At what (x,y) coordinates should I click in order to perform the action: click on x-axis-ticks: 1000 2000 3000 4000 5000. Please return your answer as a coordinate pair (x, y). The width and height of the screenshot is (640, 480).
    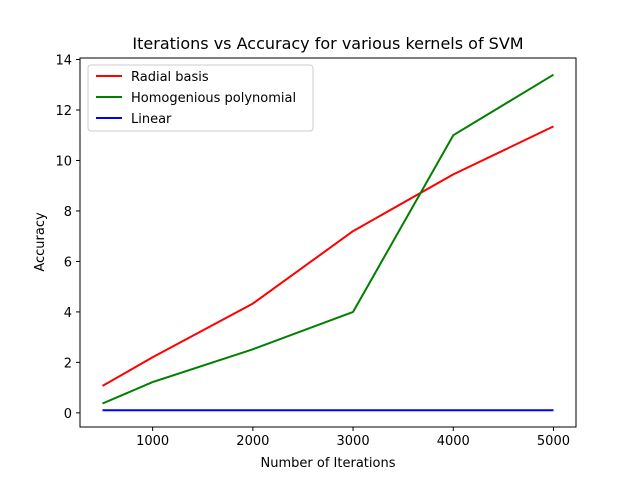
    Looking at the image, I should click on (353, 438).